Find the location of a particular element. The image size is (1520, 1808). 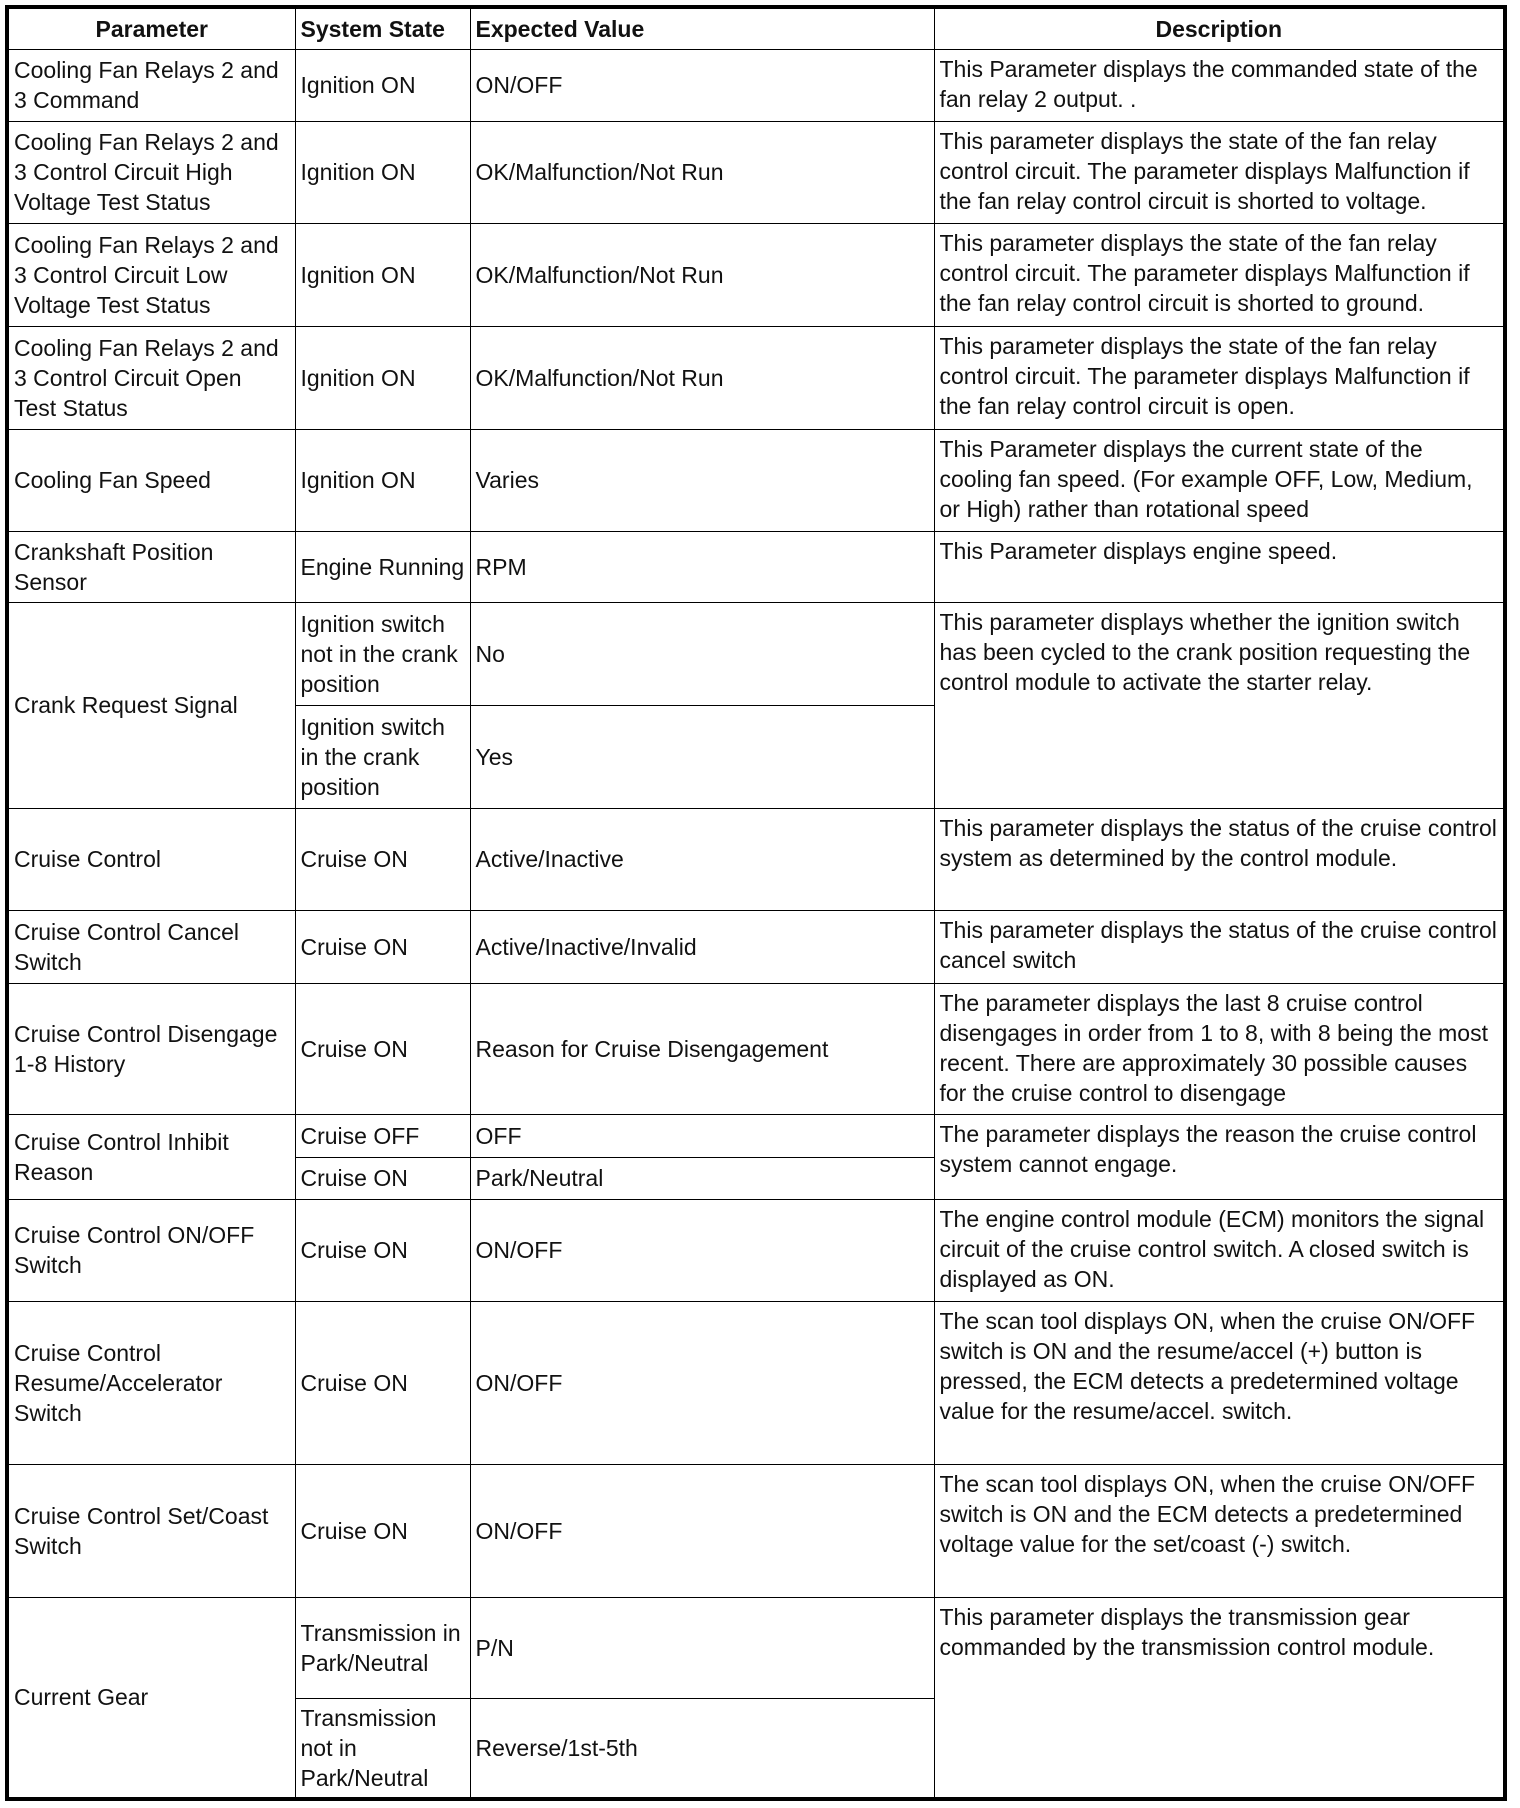

parameter-cell: Cruise Control is located at coordinates (151, 859).